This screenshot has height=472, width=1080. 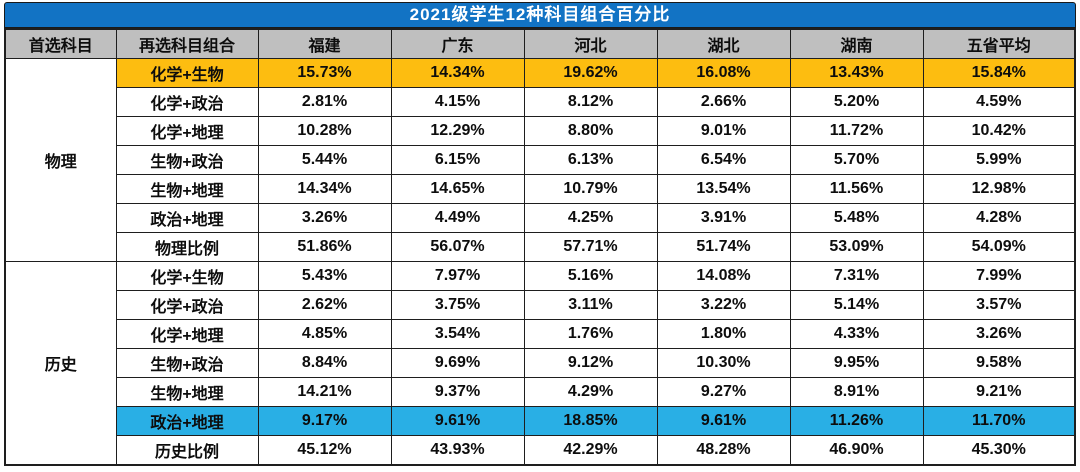 What do you see at coordinates (324, 189) in the screenshot?
I see `value-cell: 14.34%` at bounding box center [324, 189].